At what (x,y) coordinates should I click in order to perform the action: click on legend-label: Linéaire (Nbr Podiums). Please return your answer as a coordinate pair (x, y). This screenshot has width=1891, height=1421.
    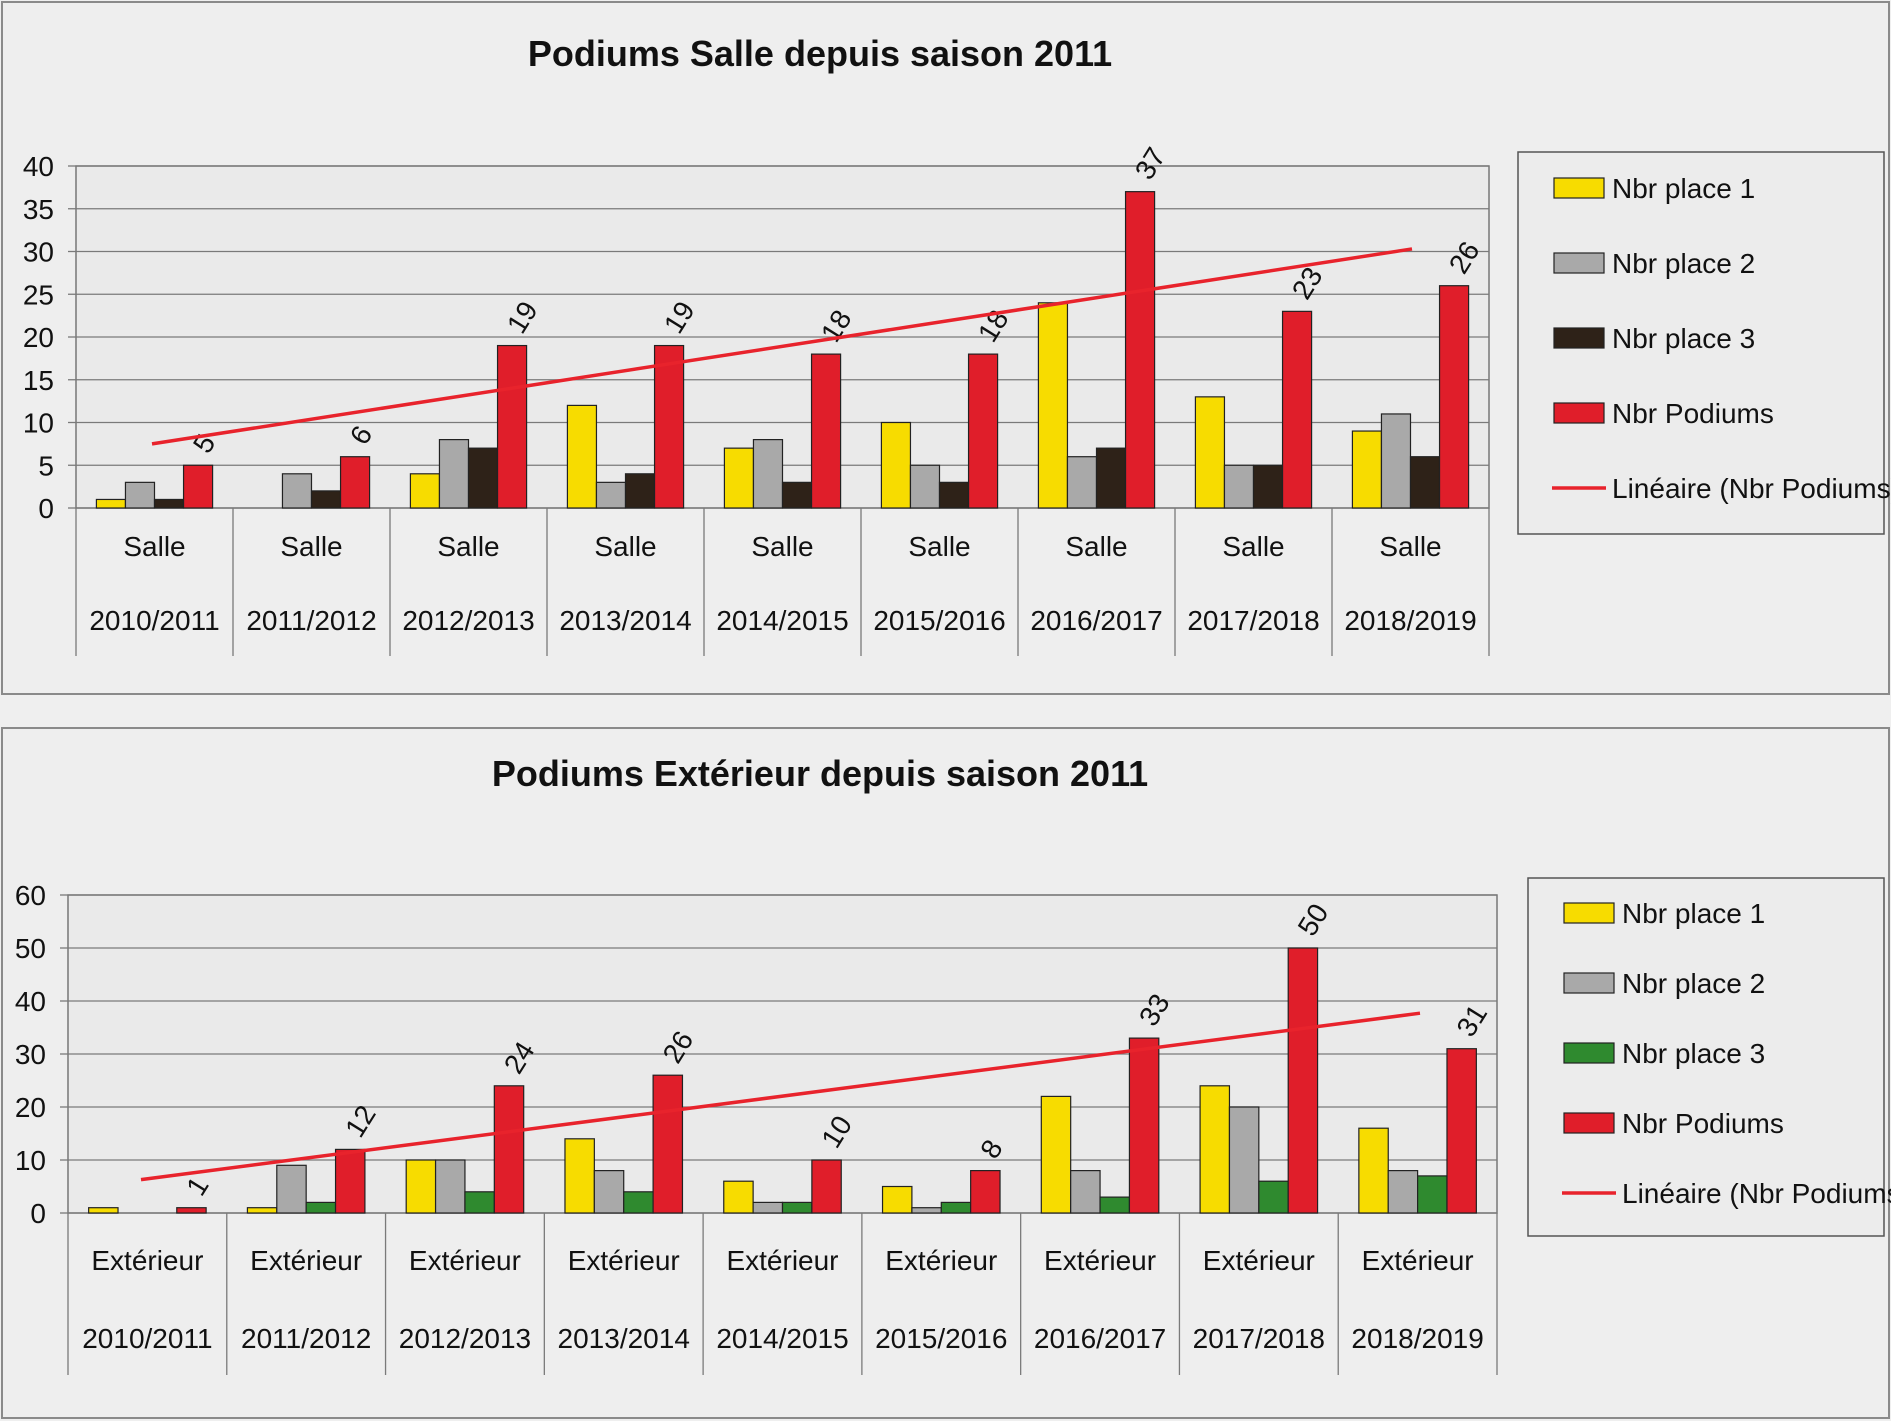
    Looking at the image, I should click on (1751, 488).